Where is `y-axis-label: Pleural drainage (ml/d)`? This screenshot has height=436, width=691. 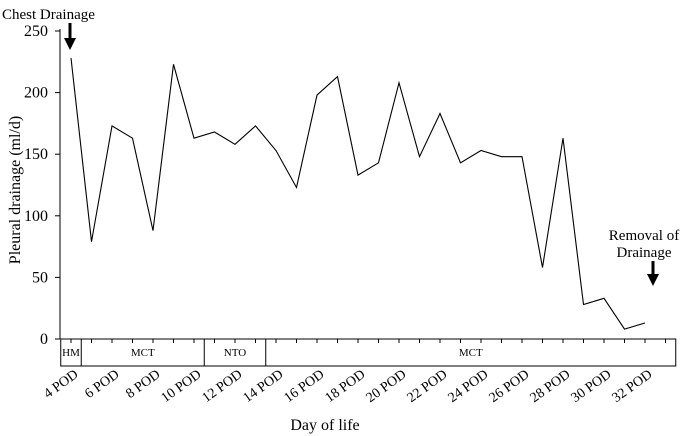
y-axis-label: Pleural drainage (ml/d) is located at coordinates (15, 190).